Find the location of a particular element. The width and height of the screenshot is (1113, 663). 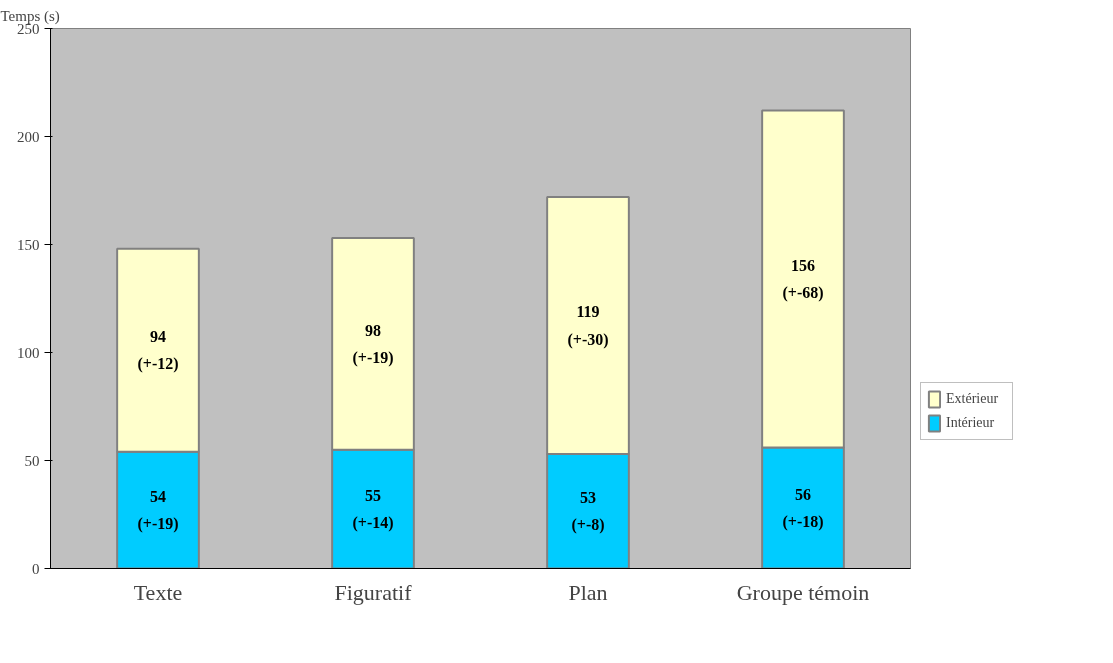

x-tick-label: Groupe témoin is located at coordinates (803, 592).